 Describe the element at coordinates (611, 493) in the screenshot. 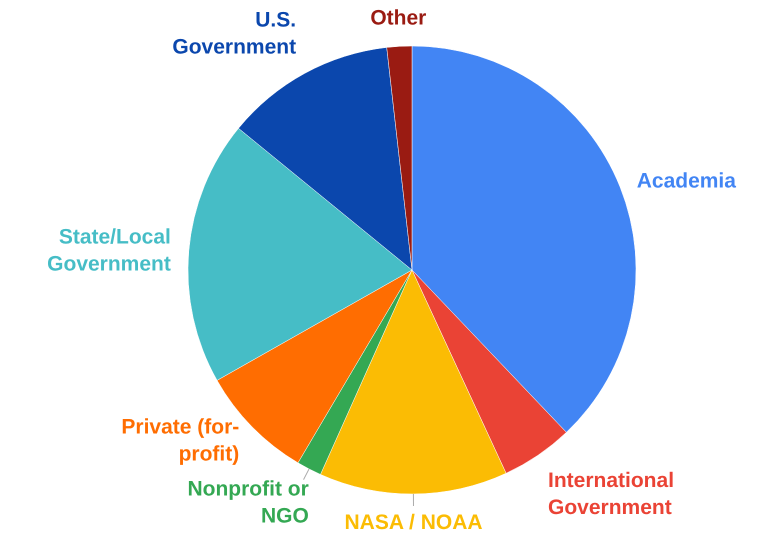

I see `slice-label: International Government` at that location.